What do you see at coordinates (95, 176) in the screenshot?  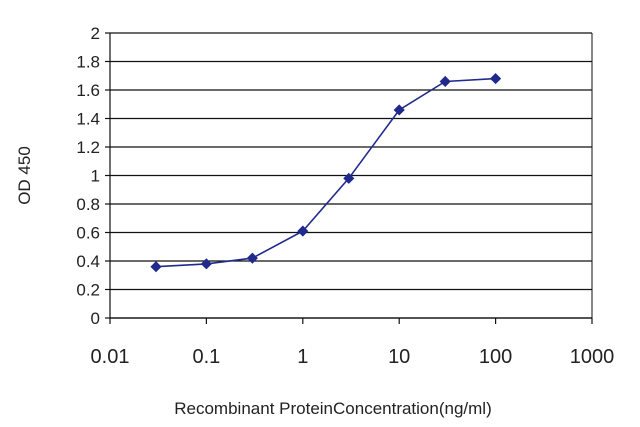 I see `y-tick-label: 1` at bounding box center [95, 176].